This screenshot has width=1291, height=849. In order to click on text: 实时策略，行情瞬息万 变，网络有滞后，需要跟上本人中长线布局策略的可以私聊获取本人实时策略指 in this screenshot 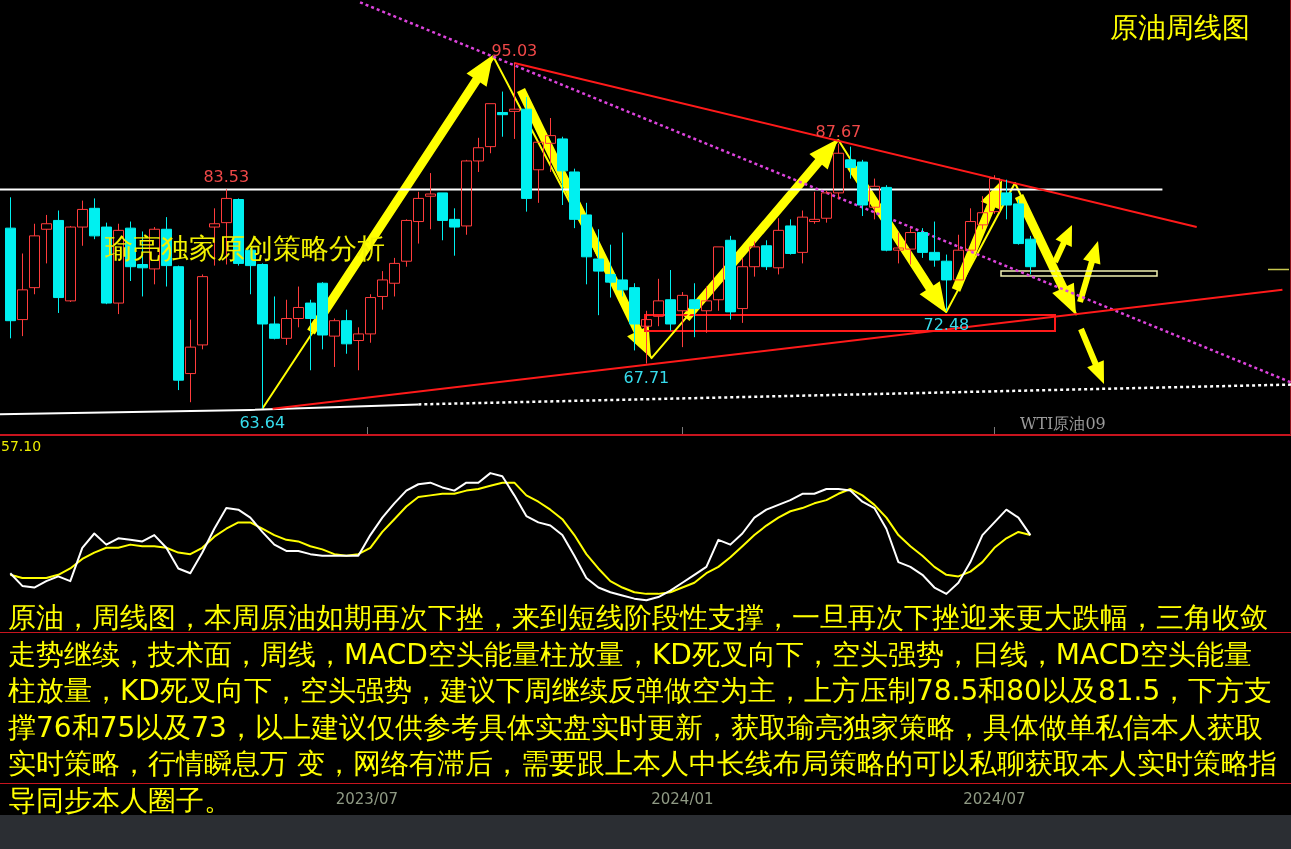, I will do `click(642, 764)`.